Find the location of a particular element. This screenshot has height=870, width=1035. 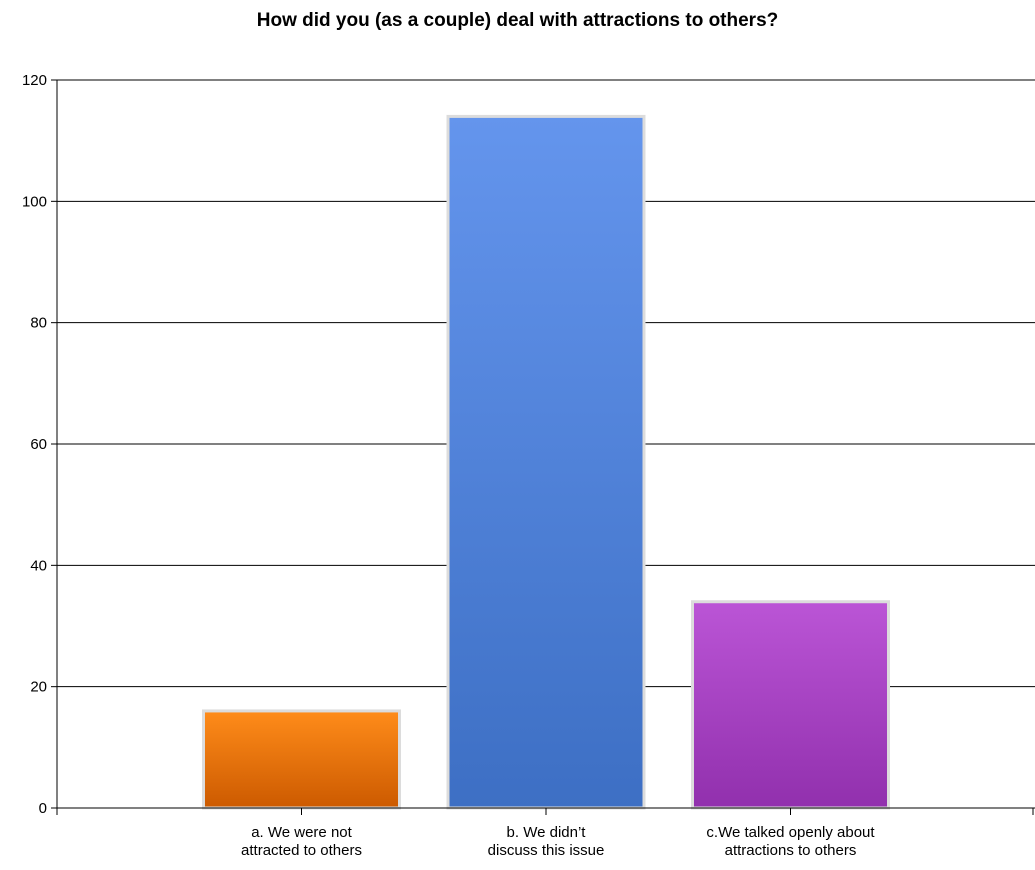

x-category-label-line: a. We were not is located at coordinates (301, 832).